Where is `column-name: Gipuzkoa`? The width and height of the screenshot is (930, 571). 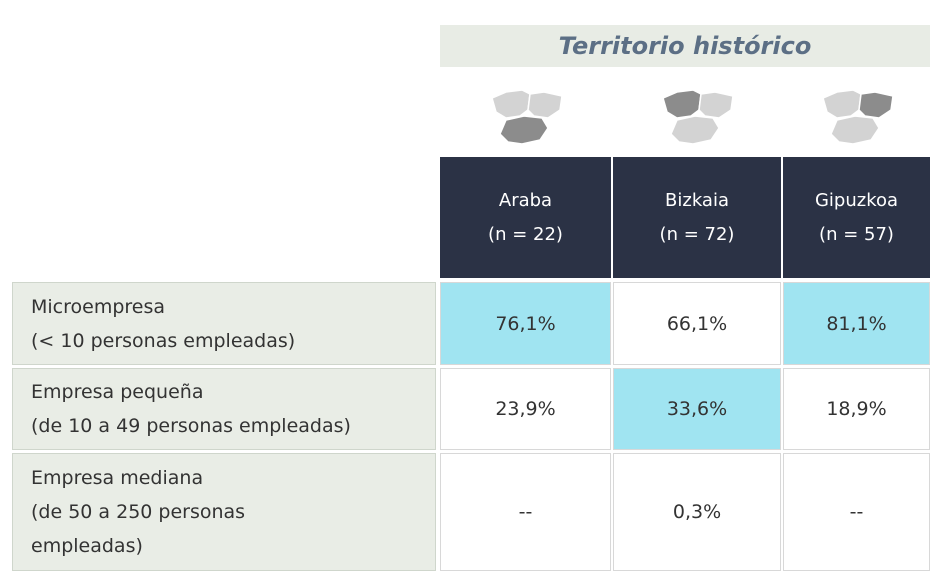
column-name: Gipuzkoa is located at coordinates (856, 200).